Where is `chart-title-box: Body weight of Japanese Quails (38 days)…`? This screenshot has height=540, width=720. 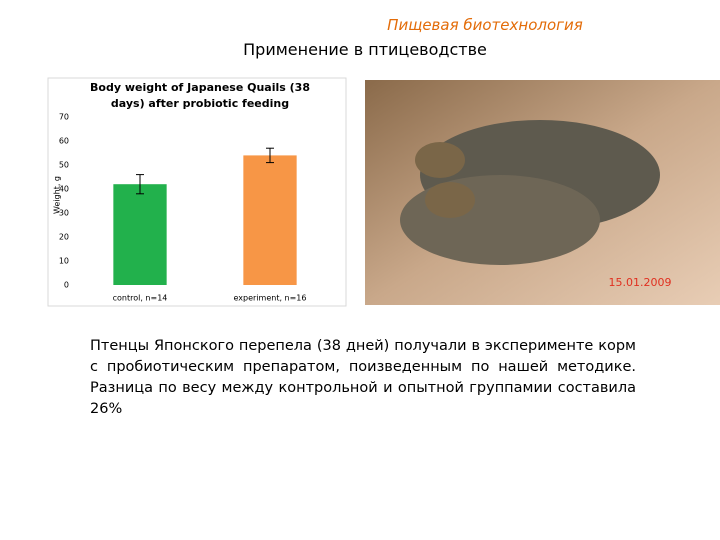
chart-title-box: Body weight of Japanese Quails (38 days)… is located at coordinates (200, 95).